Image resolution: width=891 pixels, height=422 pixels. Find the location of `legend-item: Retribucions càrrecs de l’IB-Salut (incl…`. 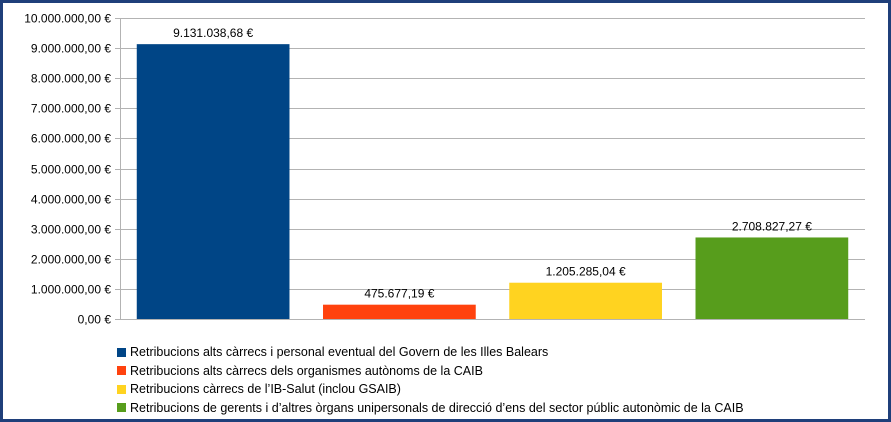

legend-item: Retribucions càrrecs de l’IB-Salut (incl… is located at coordinates (430, 389).